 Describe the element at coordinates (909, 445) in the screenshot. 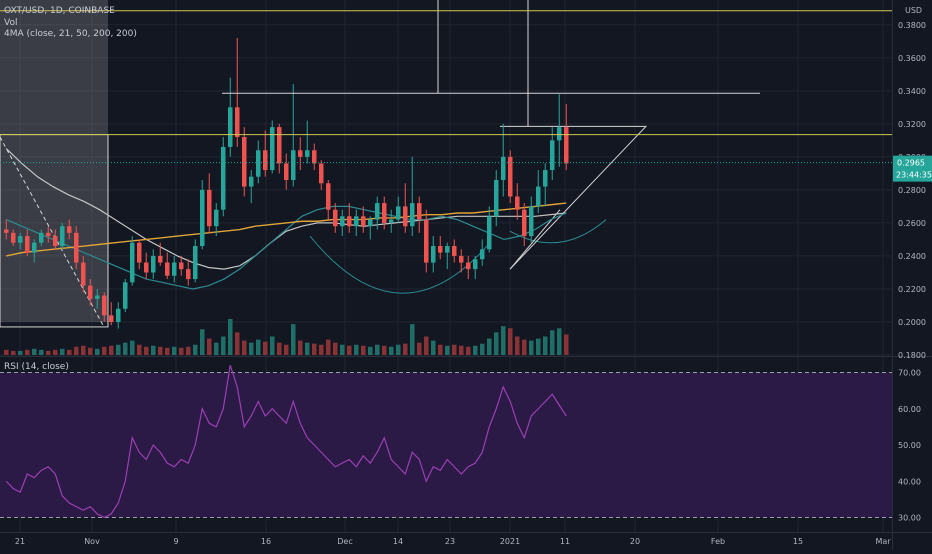

I see `rsi-tick-2: 50.00` at that location.